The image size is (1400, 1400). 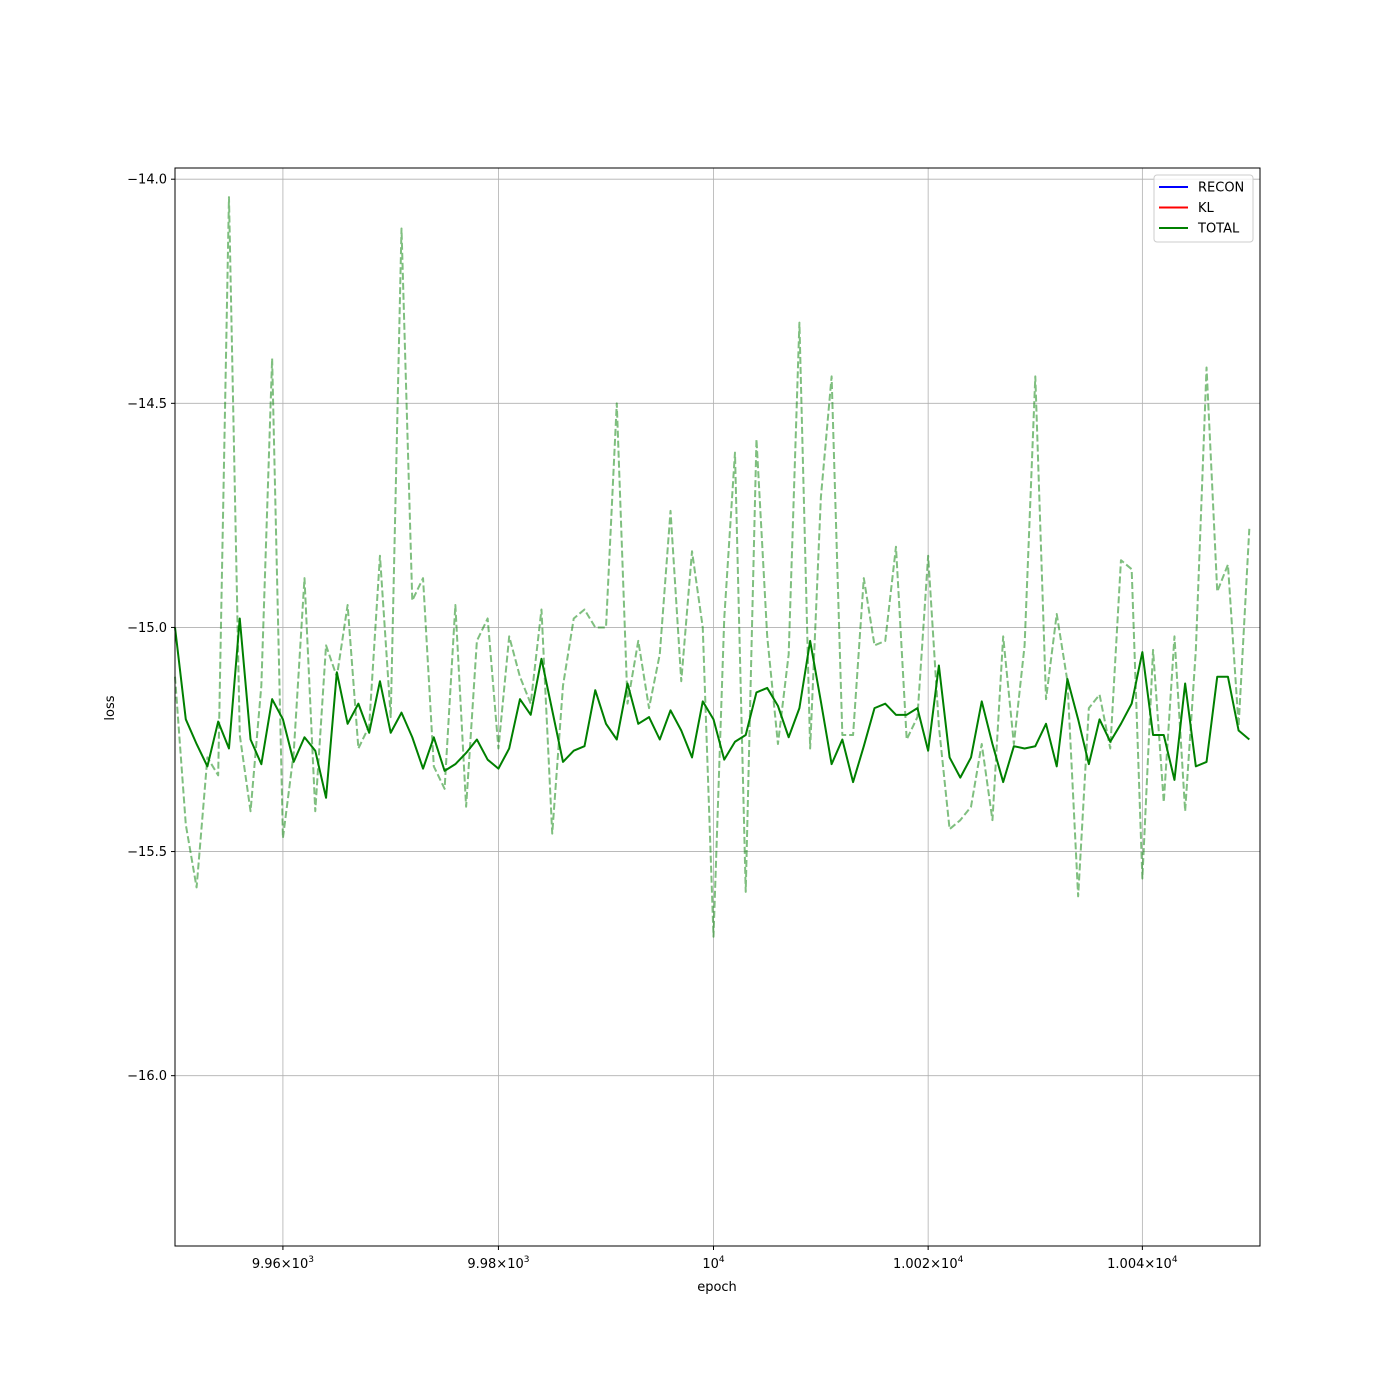 I want to click on y-tick-label: −14.5, so click(x=147, y=404).